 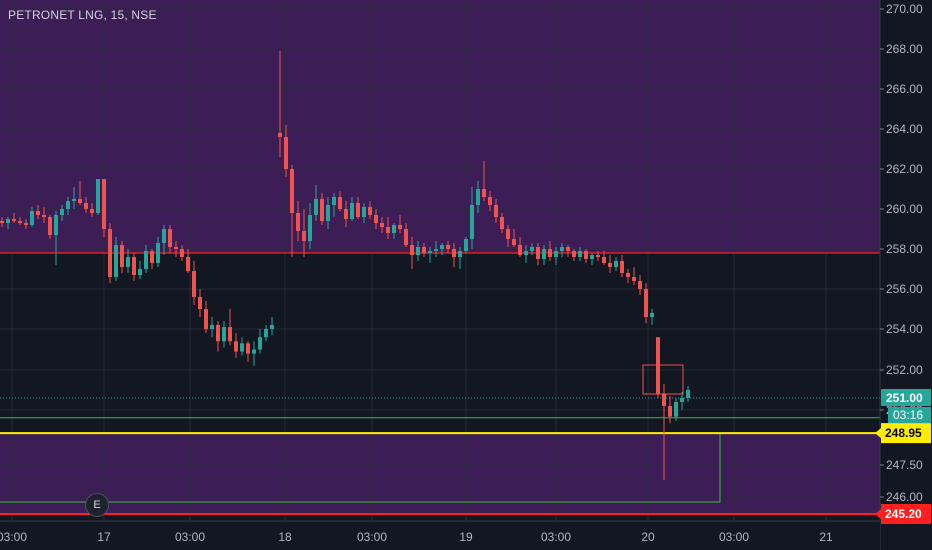 I want to click on time-axis, so click(x=440, y=535).